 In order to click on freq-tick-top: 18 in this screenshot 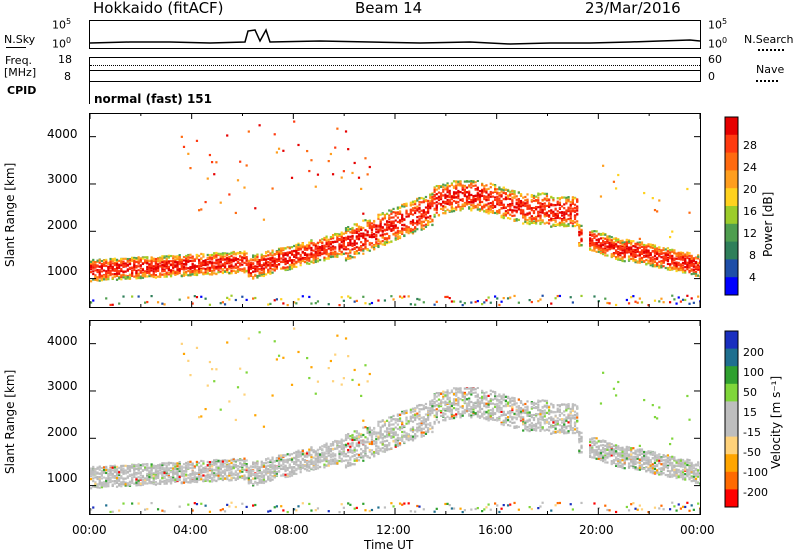, I will do `click(65, 59)`.